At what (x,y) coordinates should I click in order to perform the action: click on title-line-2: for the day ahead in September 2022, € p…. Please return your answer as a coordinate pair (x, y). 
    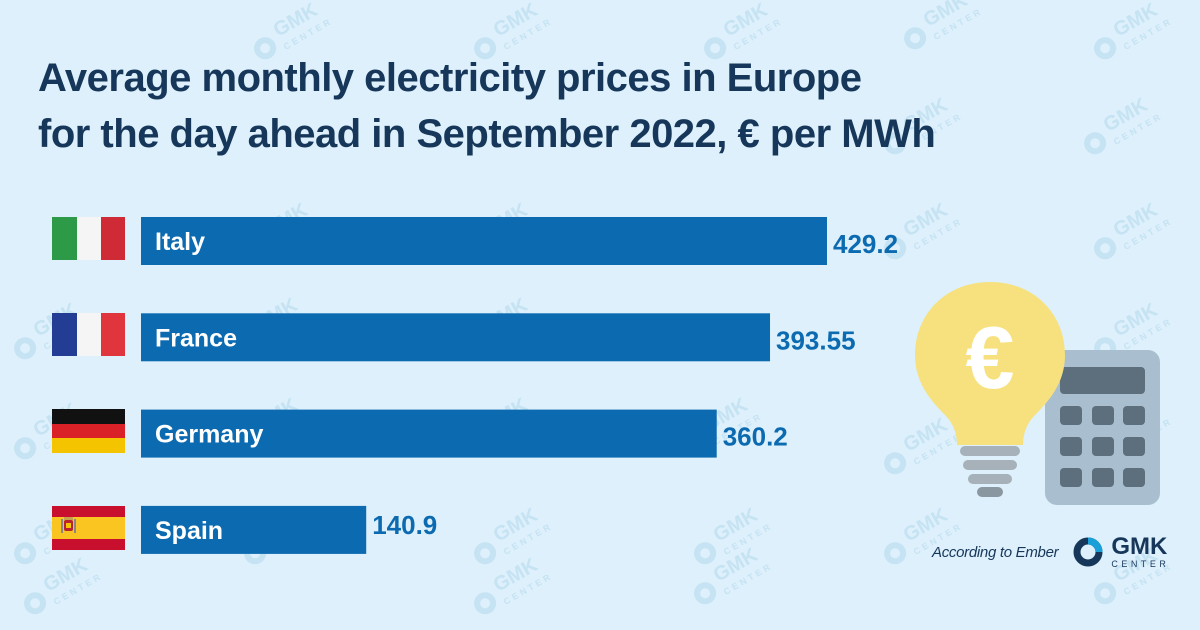
    Looking at the image, I should click on (487, 134).